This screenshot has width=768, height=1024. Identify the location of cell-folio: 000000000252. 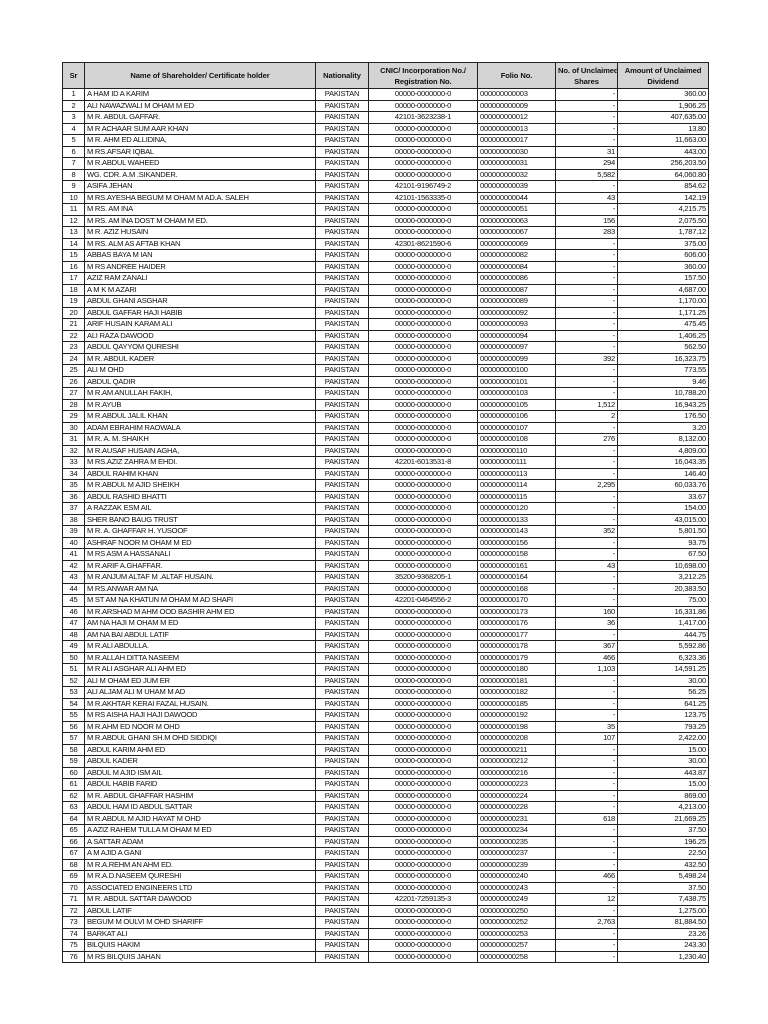
(516, 922).